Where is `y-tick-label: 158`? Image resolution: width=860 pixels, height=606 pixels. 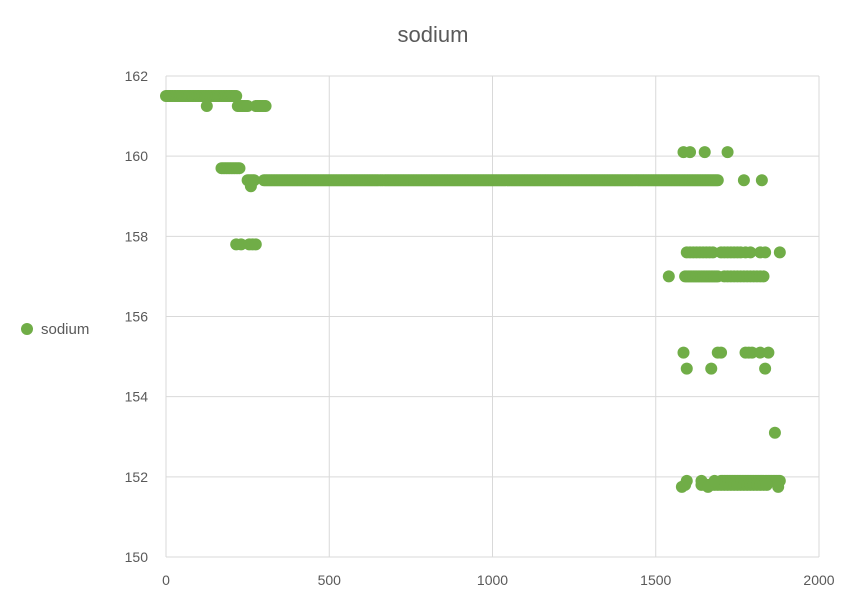
y-tick-label: 158 is located at coordinates (137, 236).